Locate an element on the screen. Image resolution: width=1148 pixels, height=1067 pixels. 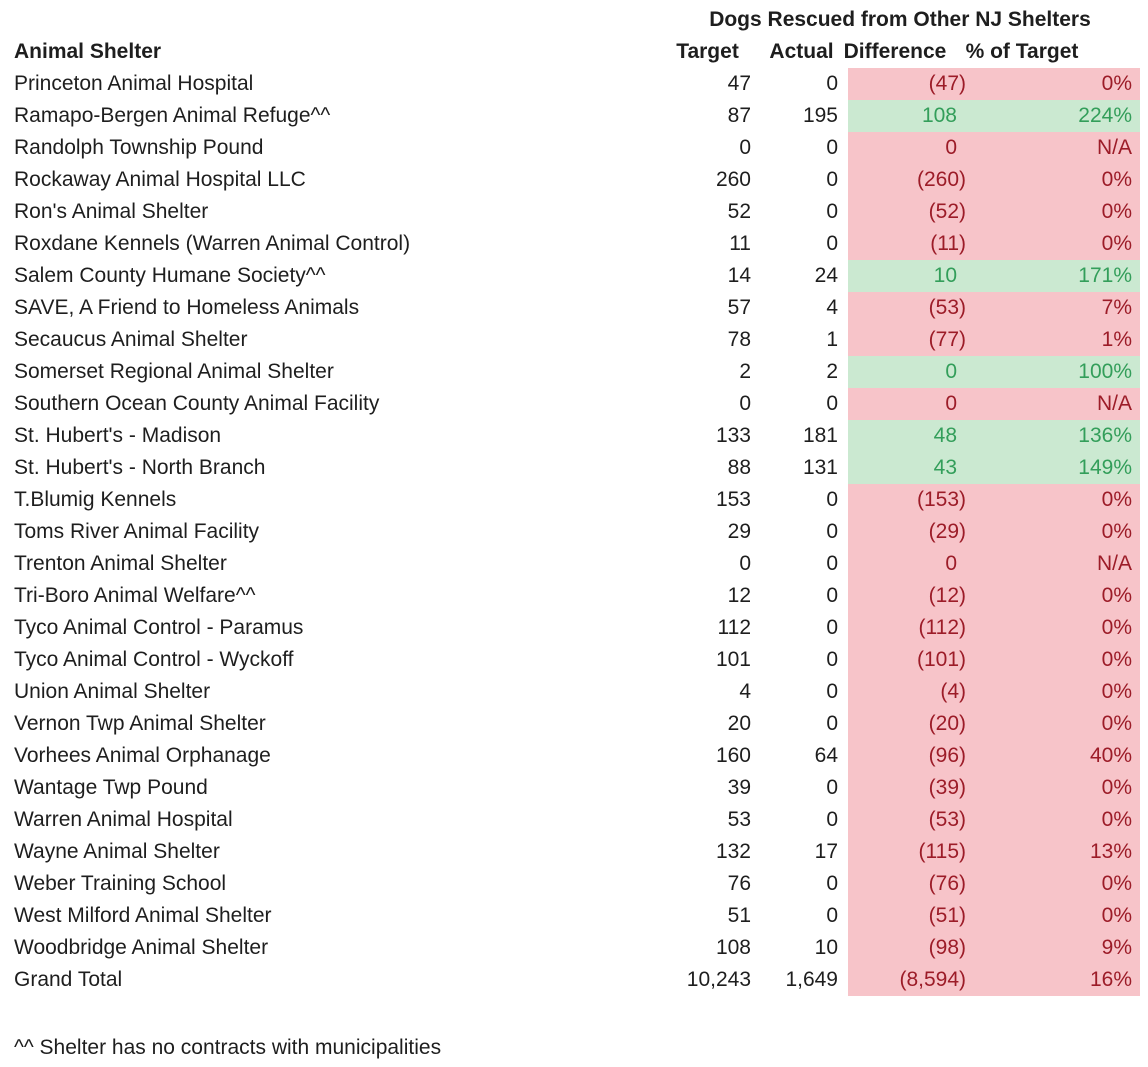
target-cell: 160 is located at coordinates (733, 755).